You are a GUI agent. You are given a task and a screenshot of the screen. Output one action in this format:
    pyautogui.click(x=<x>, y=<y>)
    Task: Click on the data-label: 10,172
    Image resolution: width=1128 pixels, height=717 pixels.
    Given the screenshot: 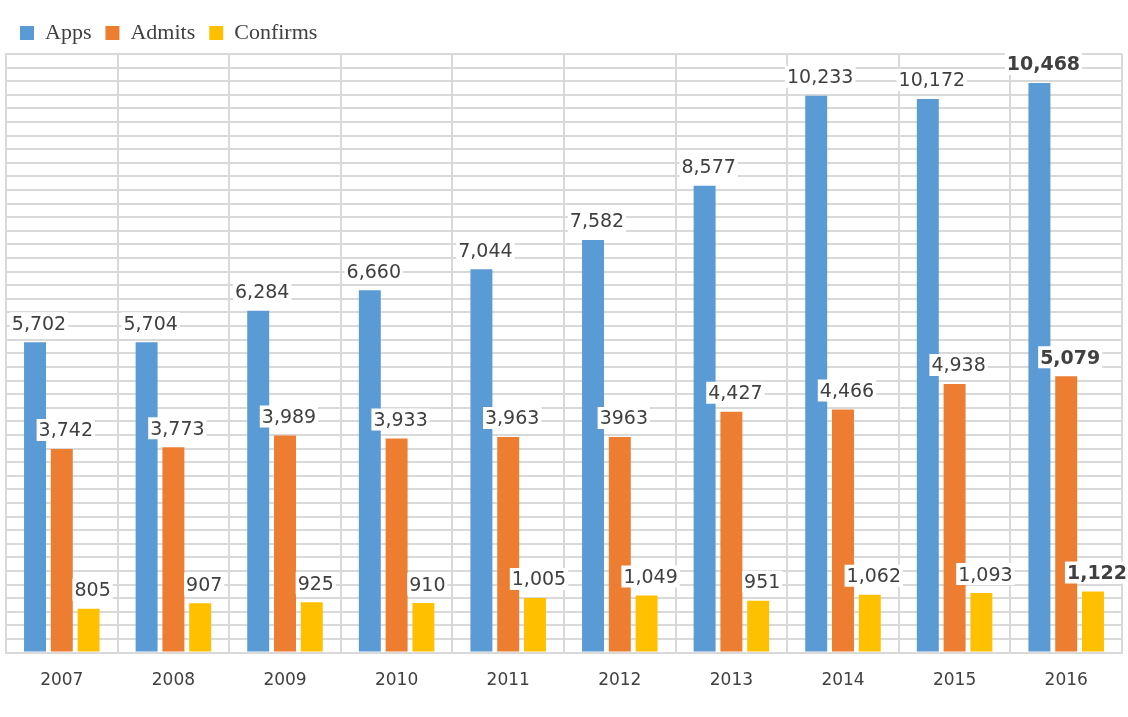 What is the action you would take?
    pyautogui.click(x=932, y=79)
    